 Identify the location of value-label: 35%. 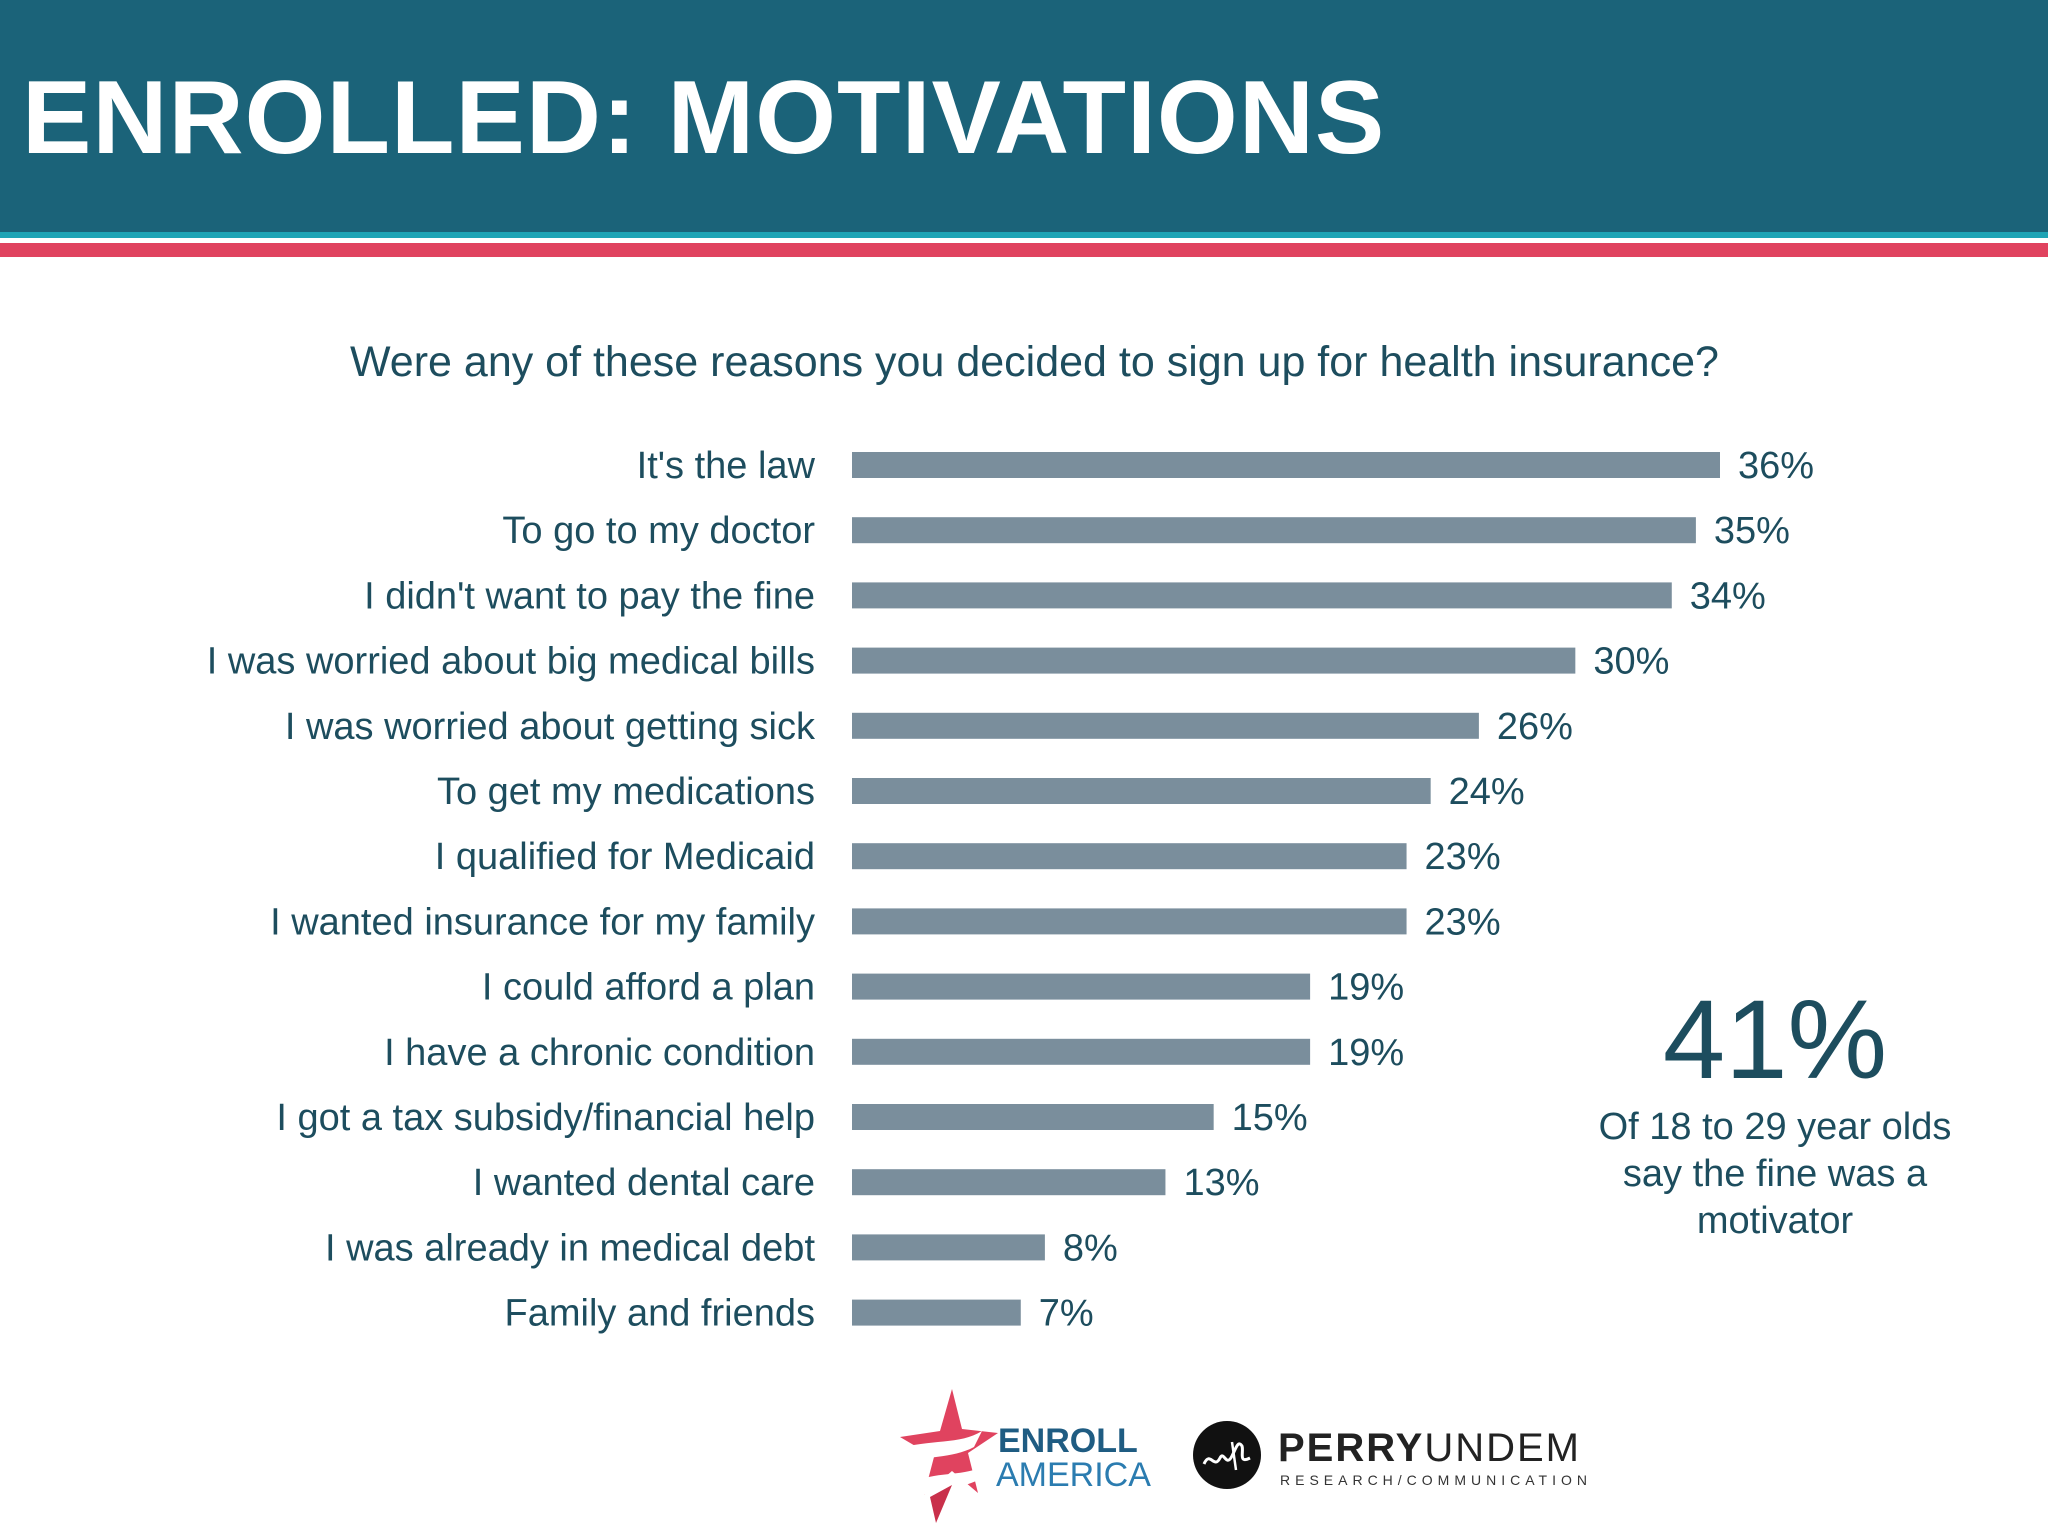
(1752, 531).